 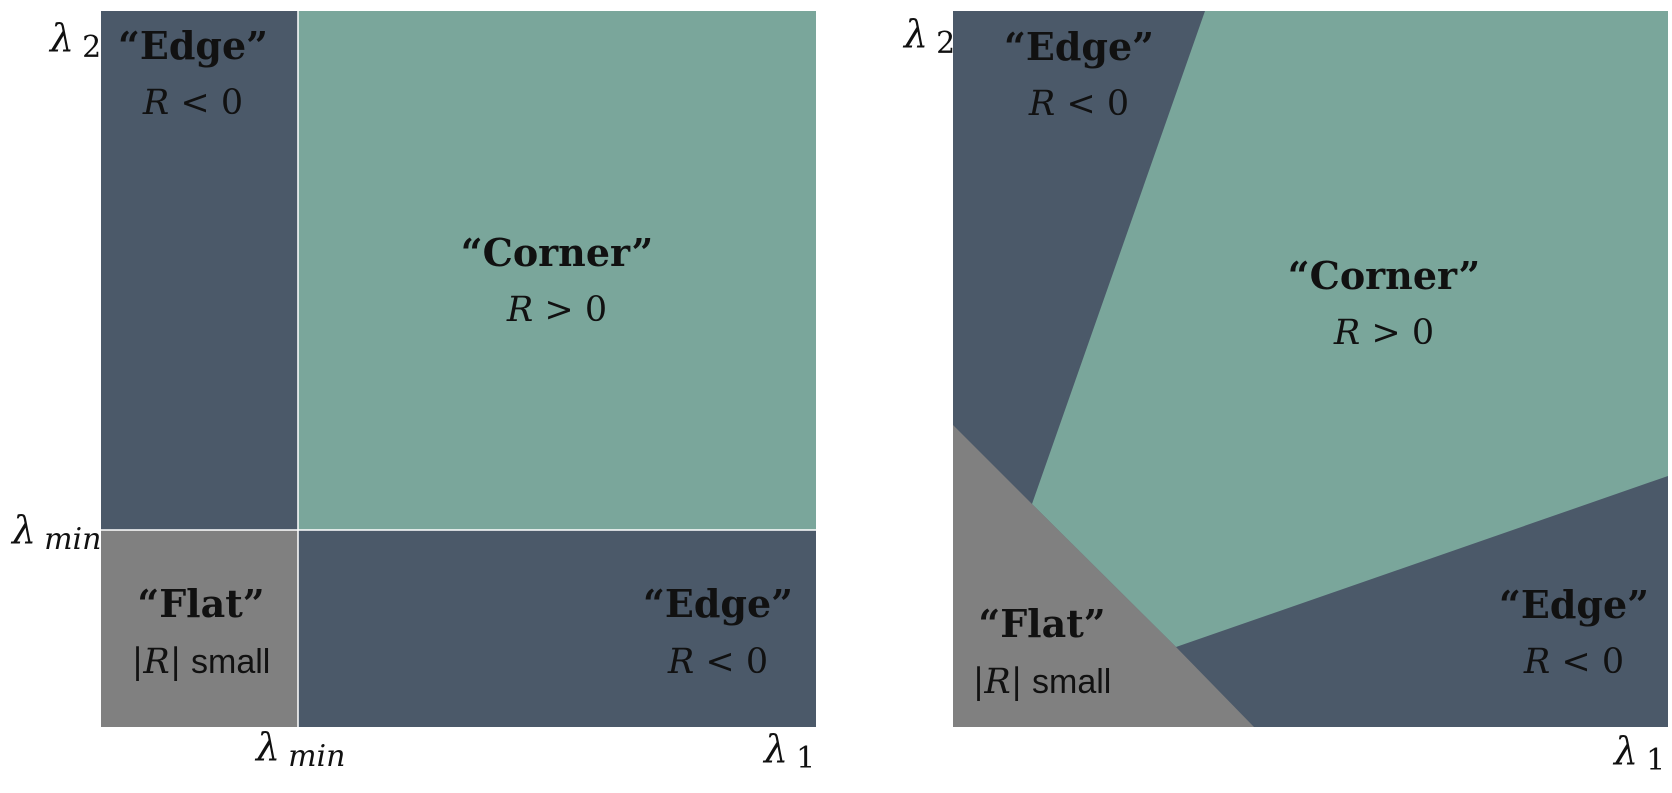 I want to click on left-edge-top-condition: R < 0, so click(x=192, y=103).